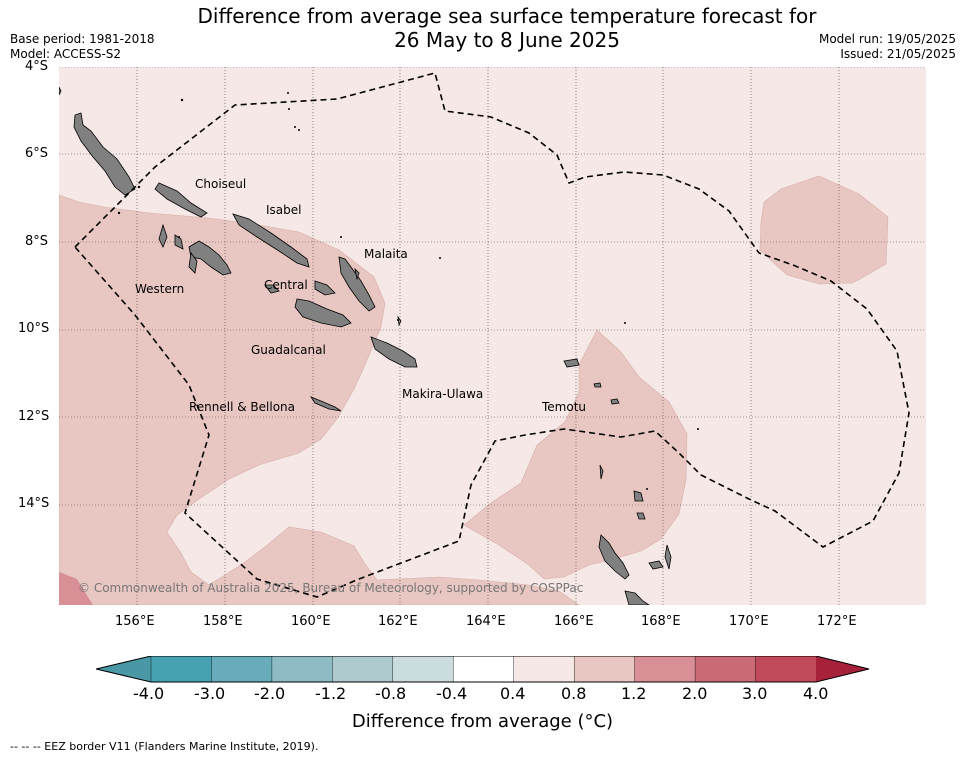 Image resolution: width=965 pixels, height=758 pixels. What do you see at coordinates (668, 557) in the screenshot?
I see `island-vanuatu-maewo` at bounding box center [668, 557].